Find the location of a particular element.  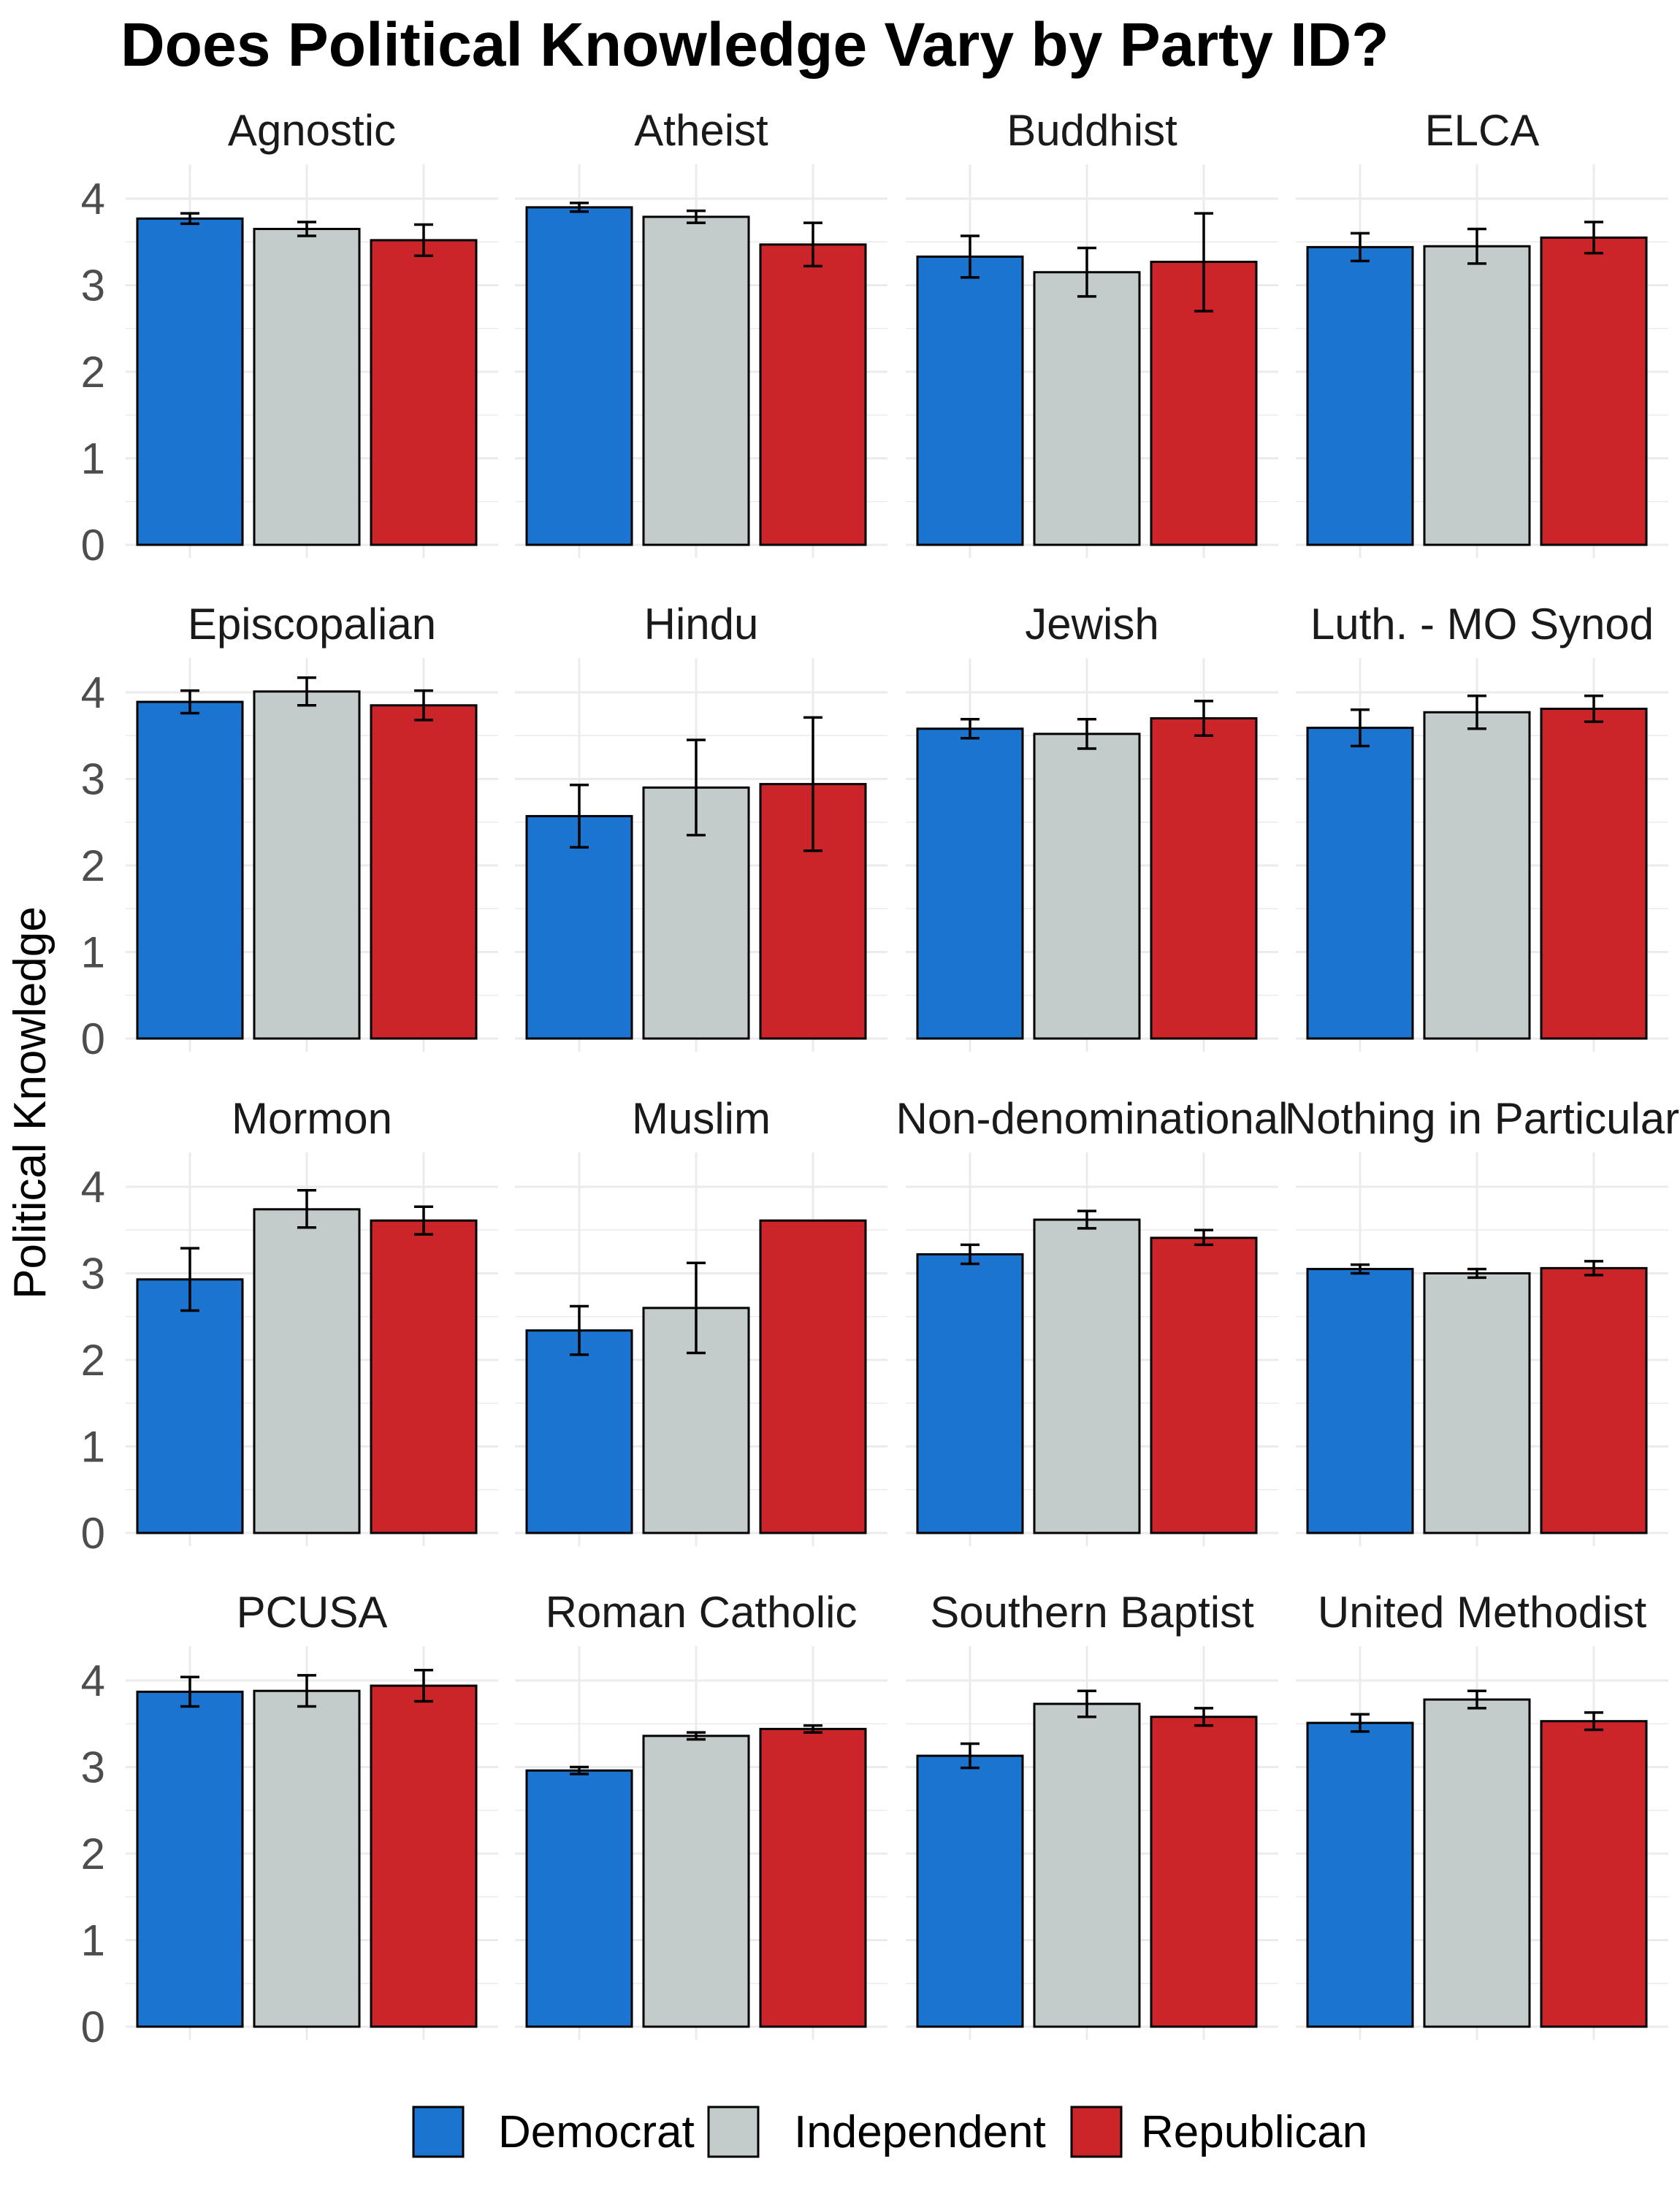

facet-label: Hindu is located at coordinates (701, 624).